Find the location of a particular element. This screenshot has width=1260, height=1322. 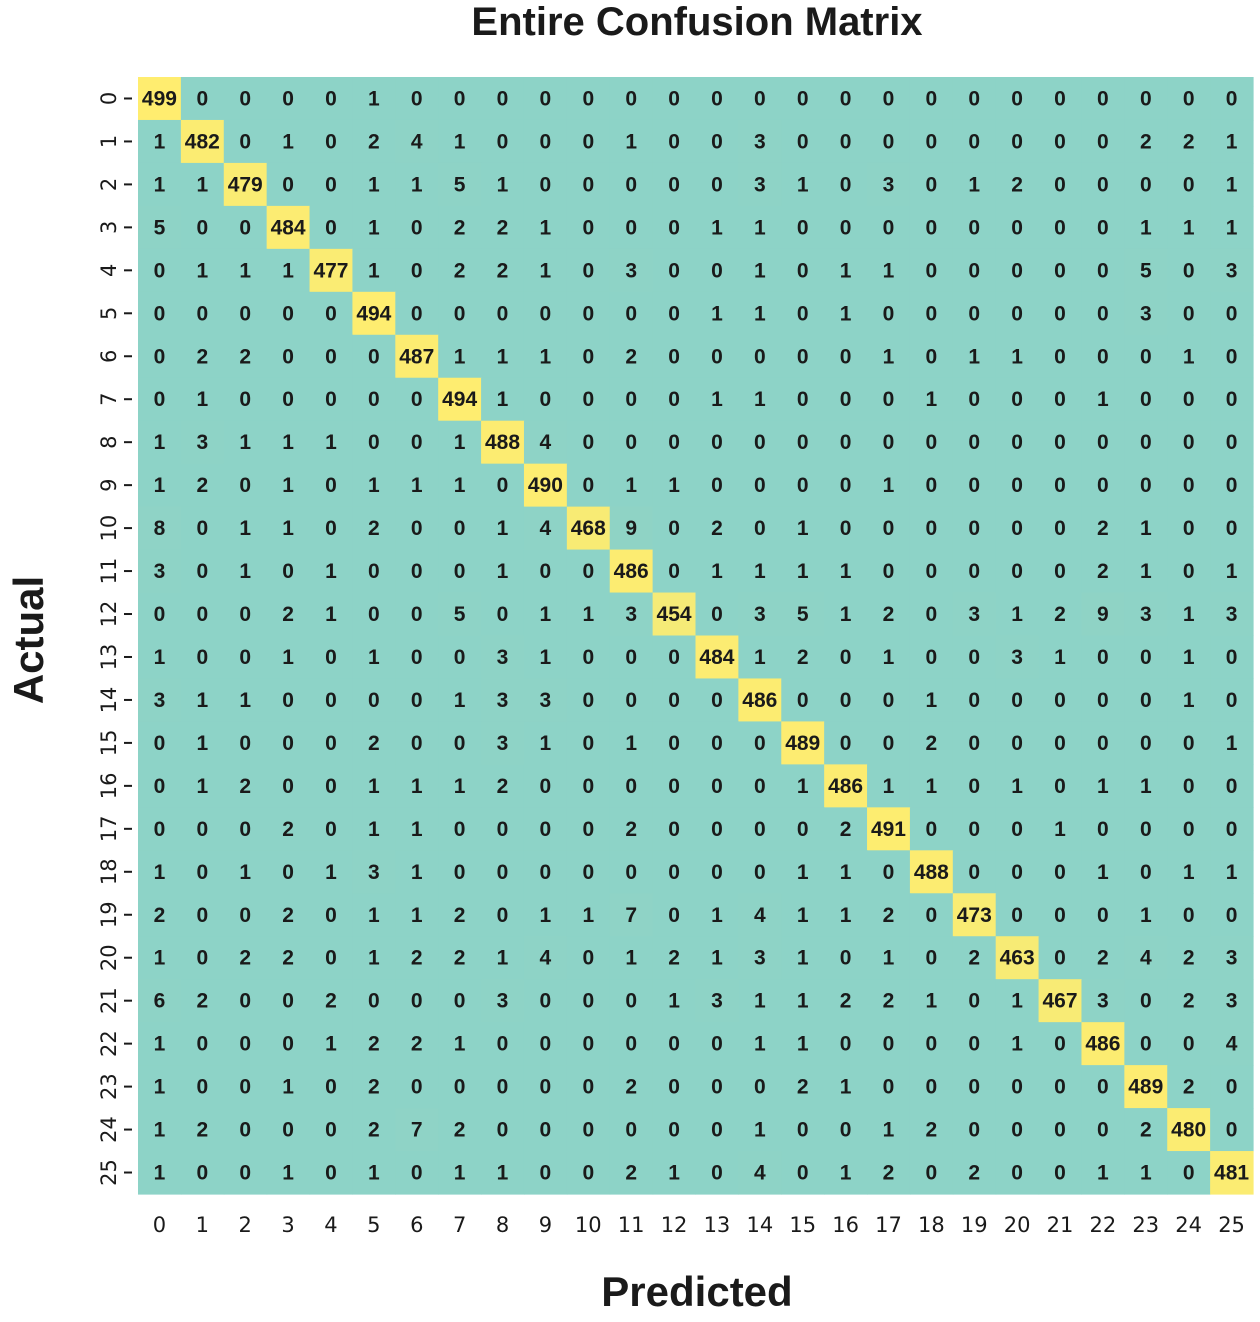

cell-value-label: 486 is located at coordinates (631, 571).